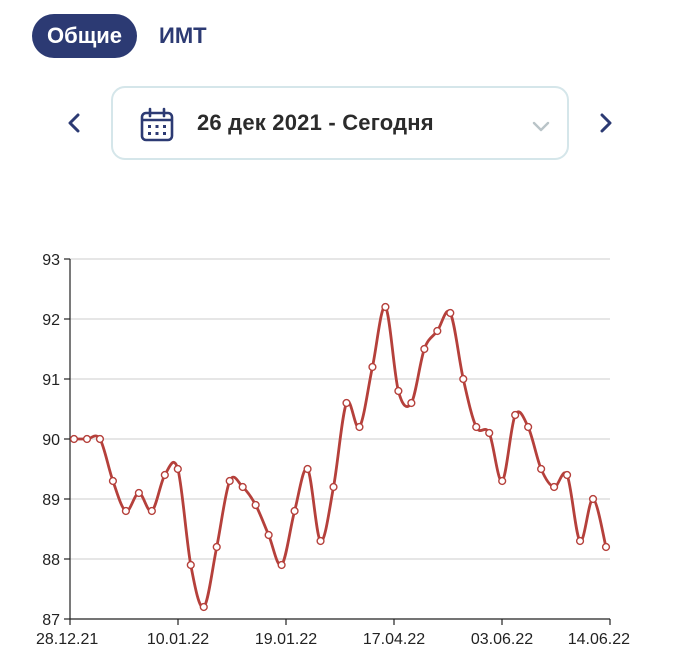 This screenshot has height=654, width=680. What do you see at coordinates (178, 639) in the screenshot?
I see `x-tick-label: 10.01.22` at bounding box center [178, 639].